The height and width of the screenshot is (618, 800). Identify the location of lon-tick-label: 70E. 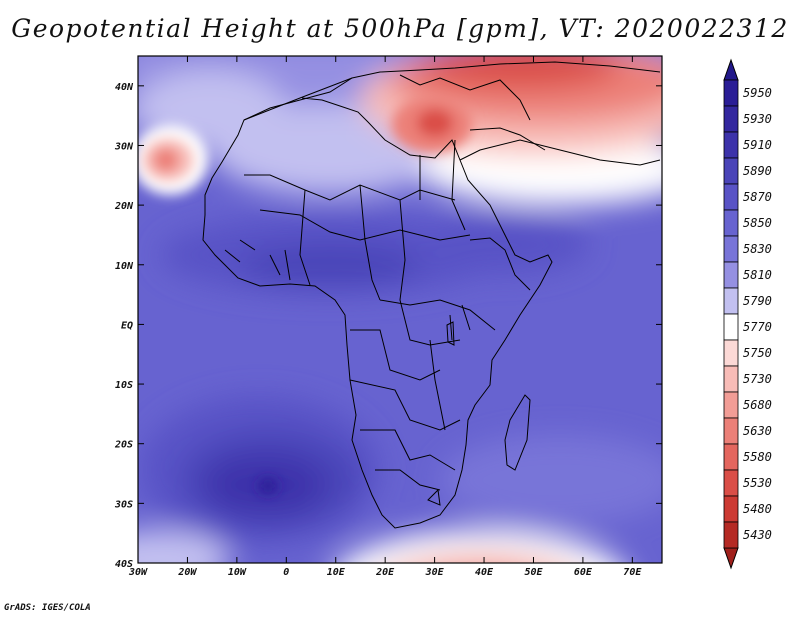
(632, 572).